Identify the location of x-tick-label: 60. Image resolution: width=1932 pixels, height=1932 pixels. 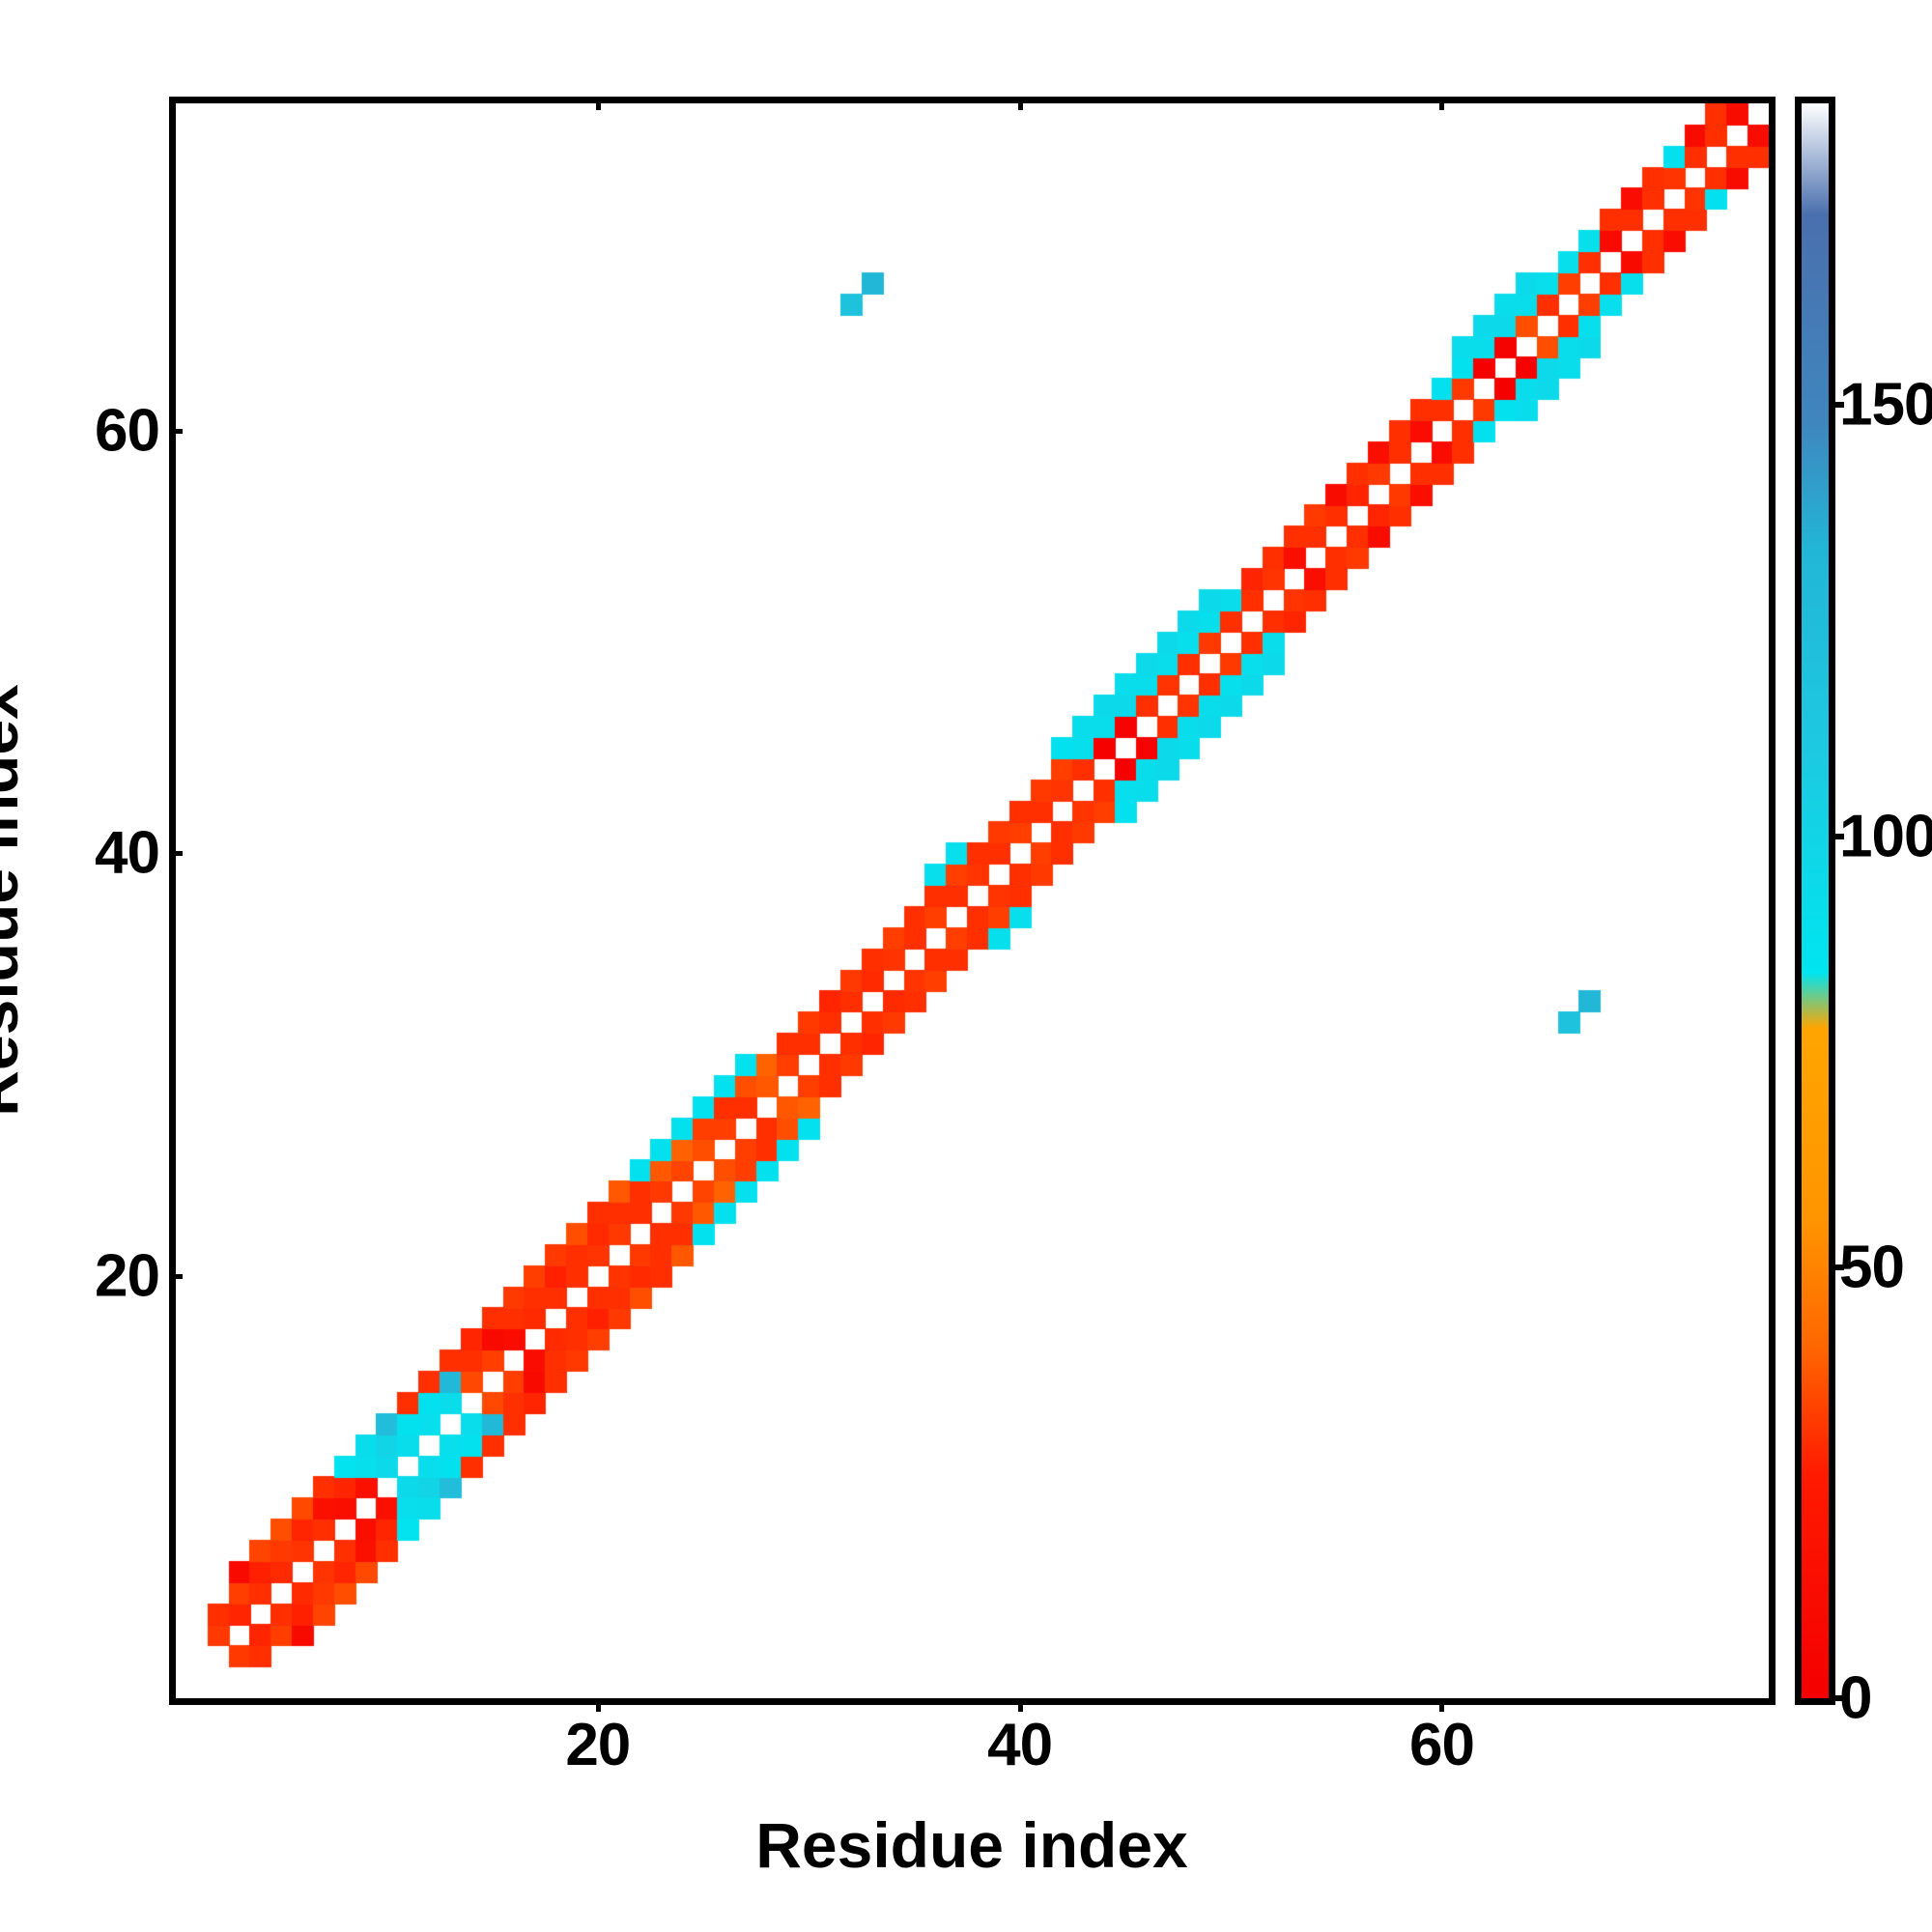
(1441, 1745).